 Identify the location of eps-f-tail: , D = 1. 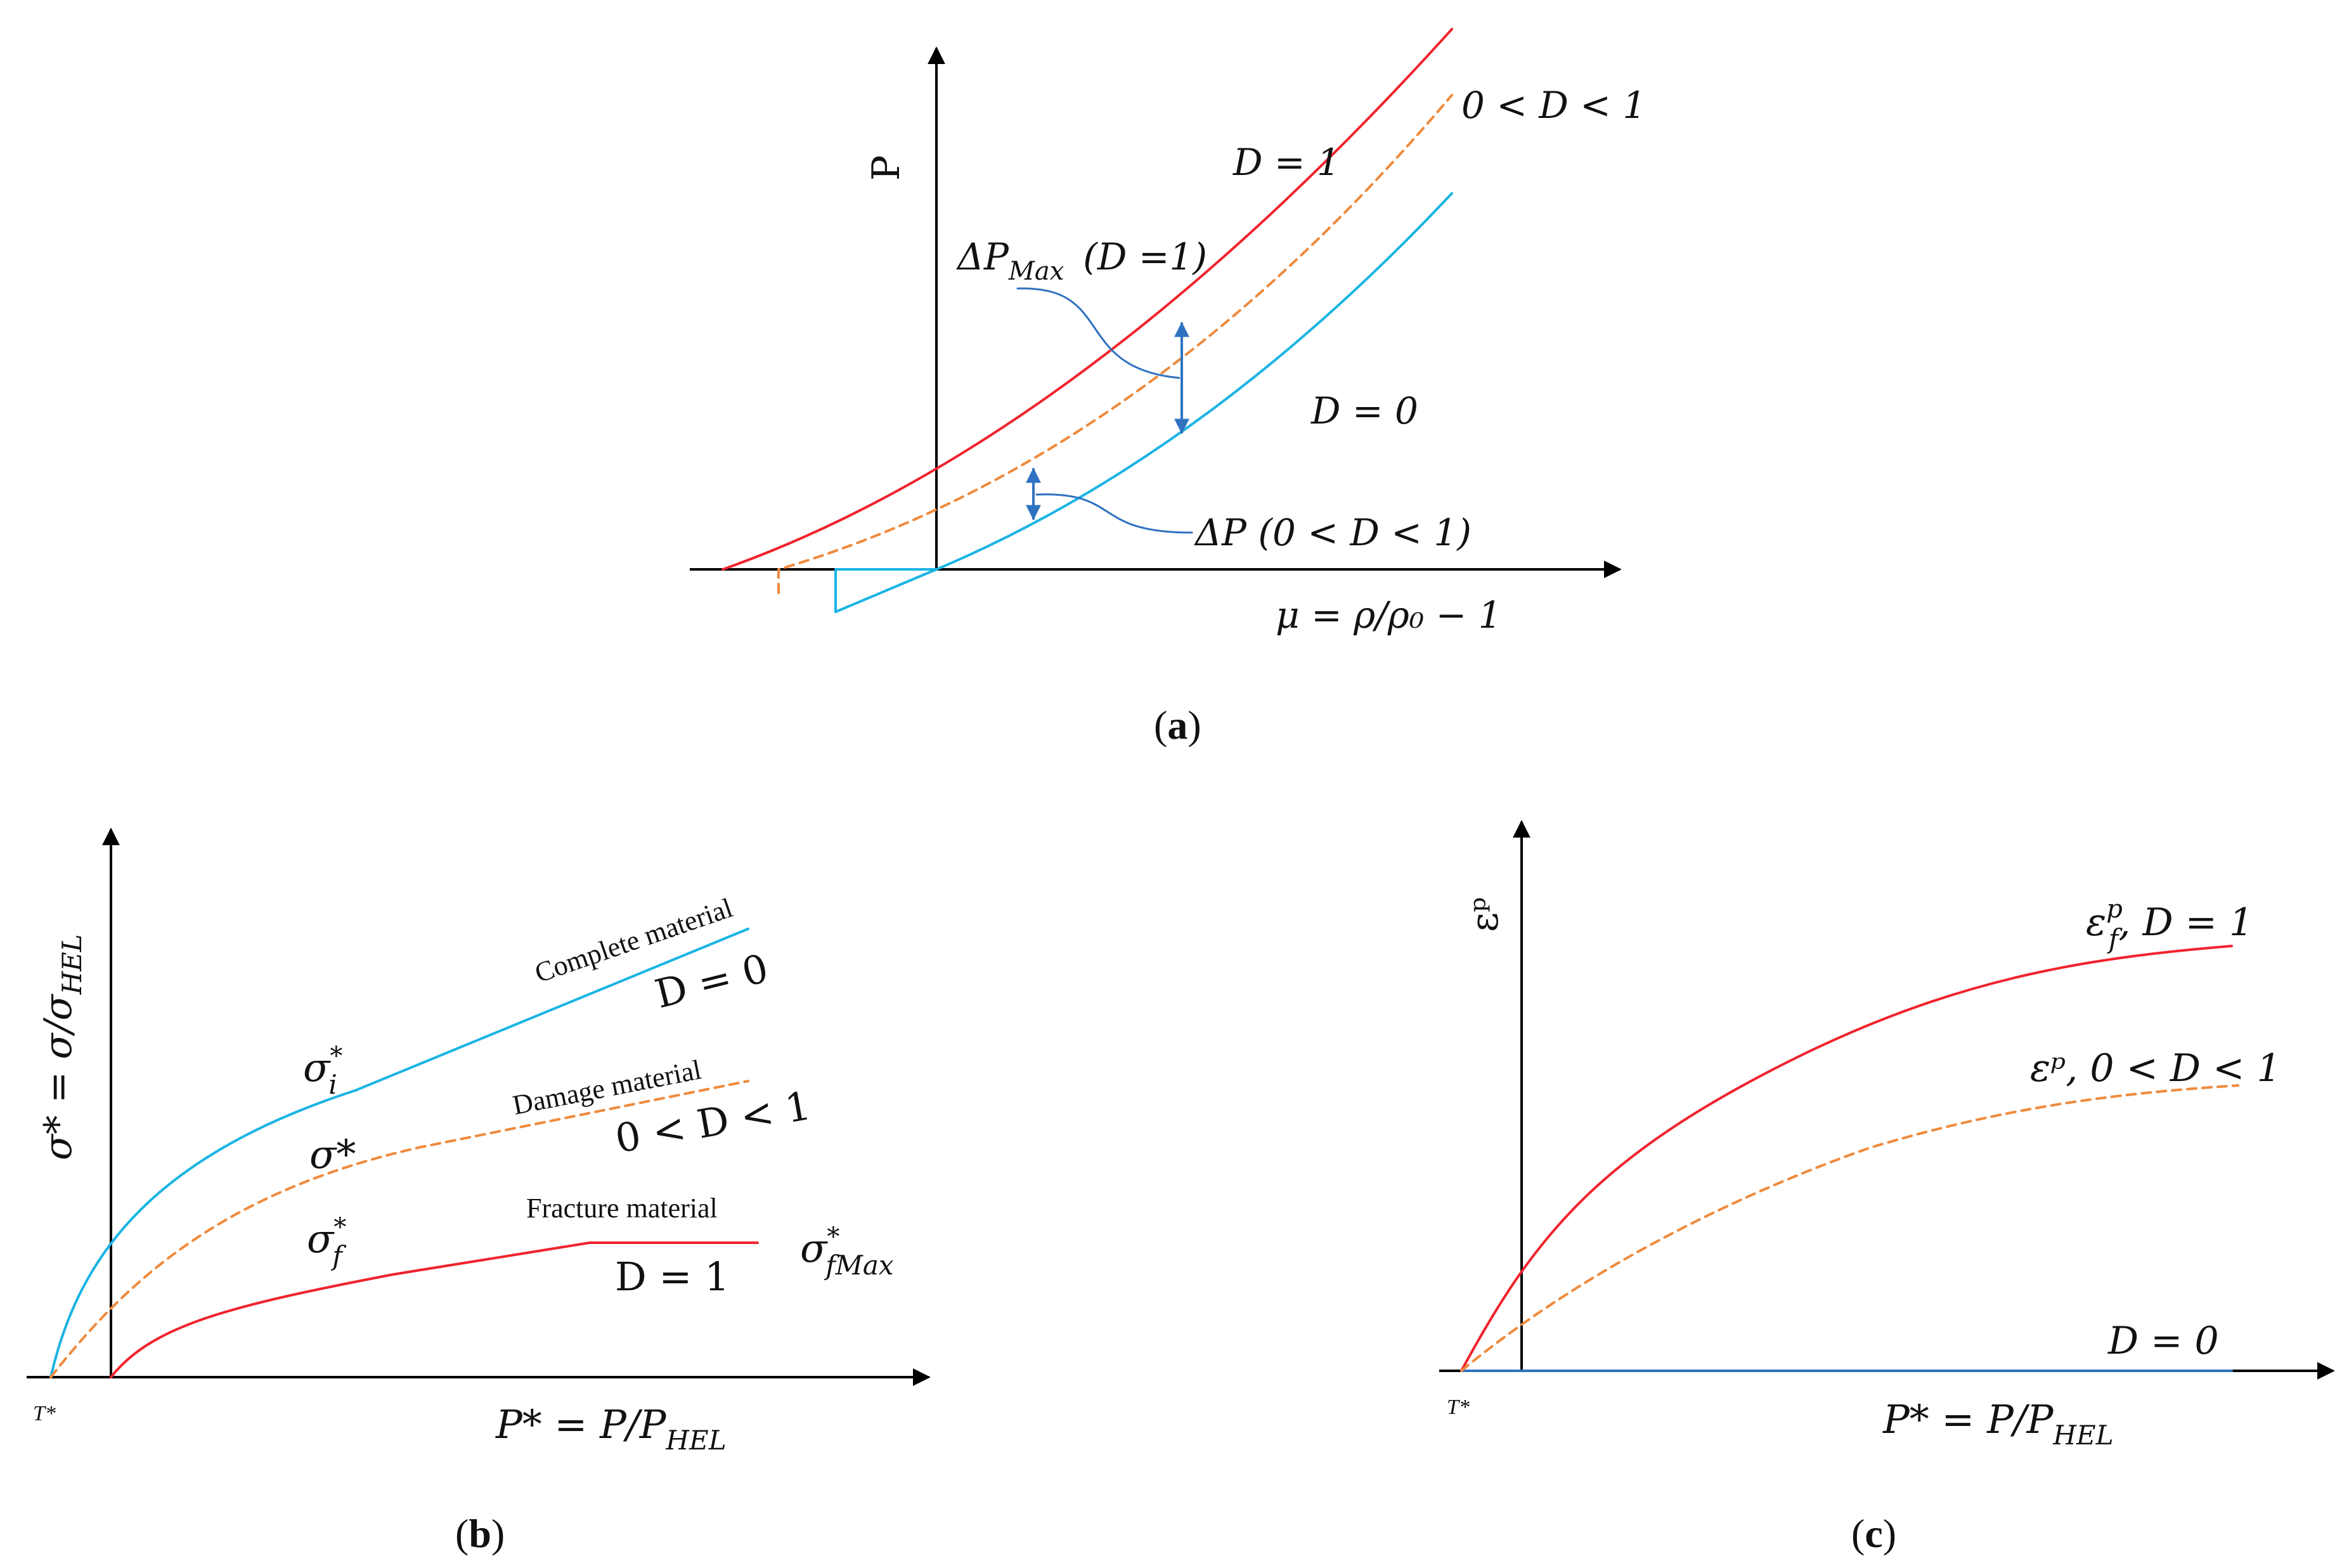
(2185, 922).